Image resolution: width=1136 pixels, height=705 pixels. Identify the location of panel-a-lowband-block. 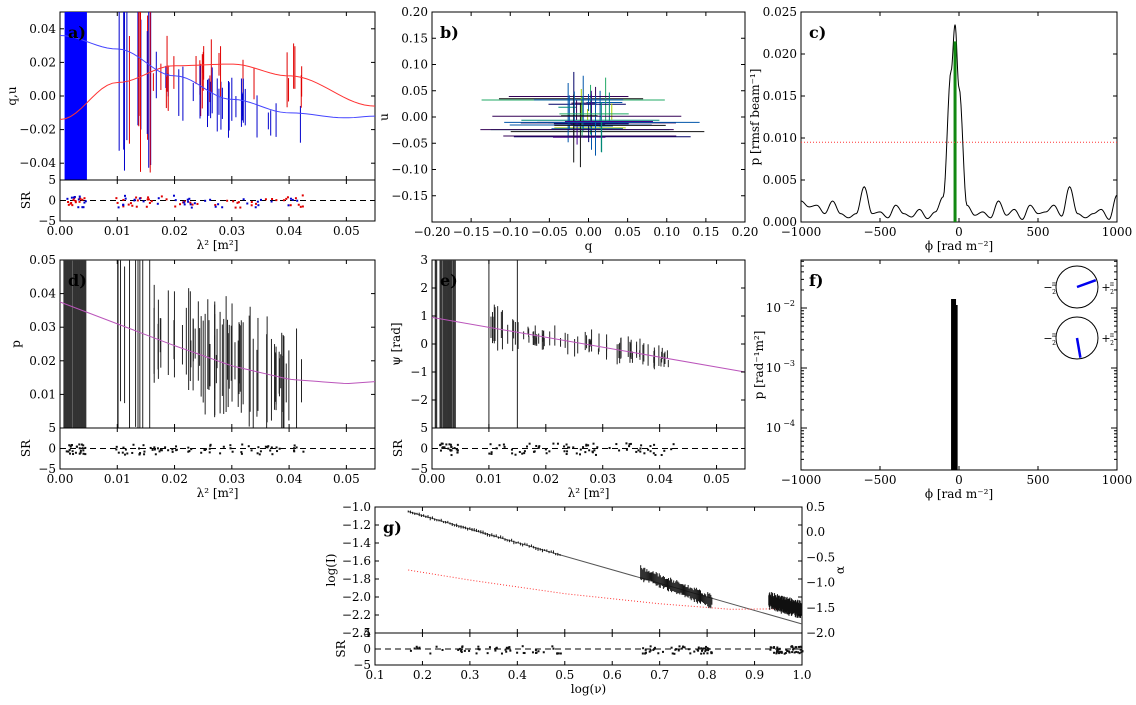
(75, 96).